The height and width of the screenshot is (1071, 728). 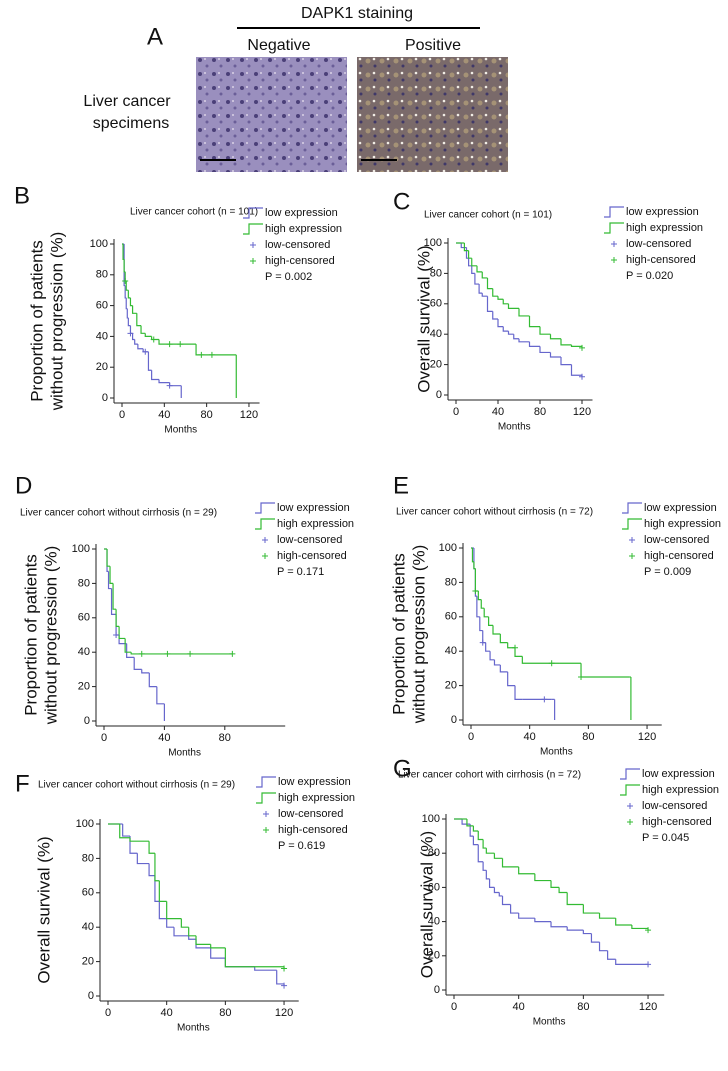 I want to click on y-tick-label: 60, so click(x=102, y=306).